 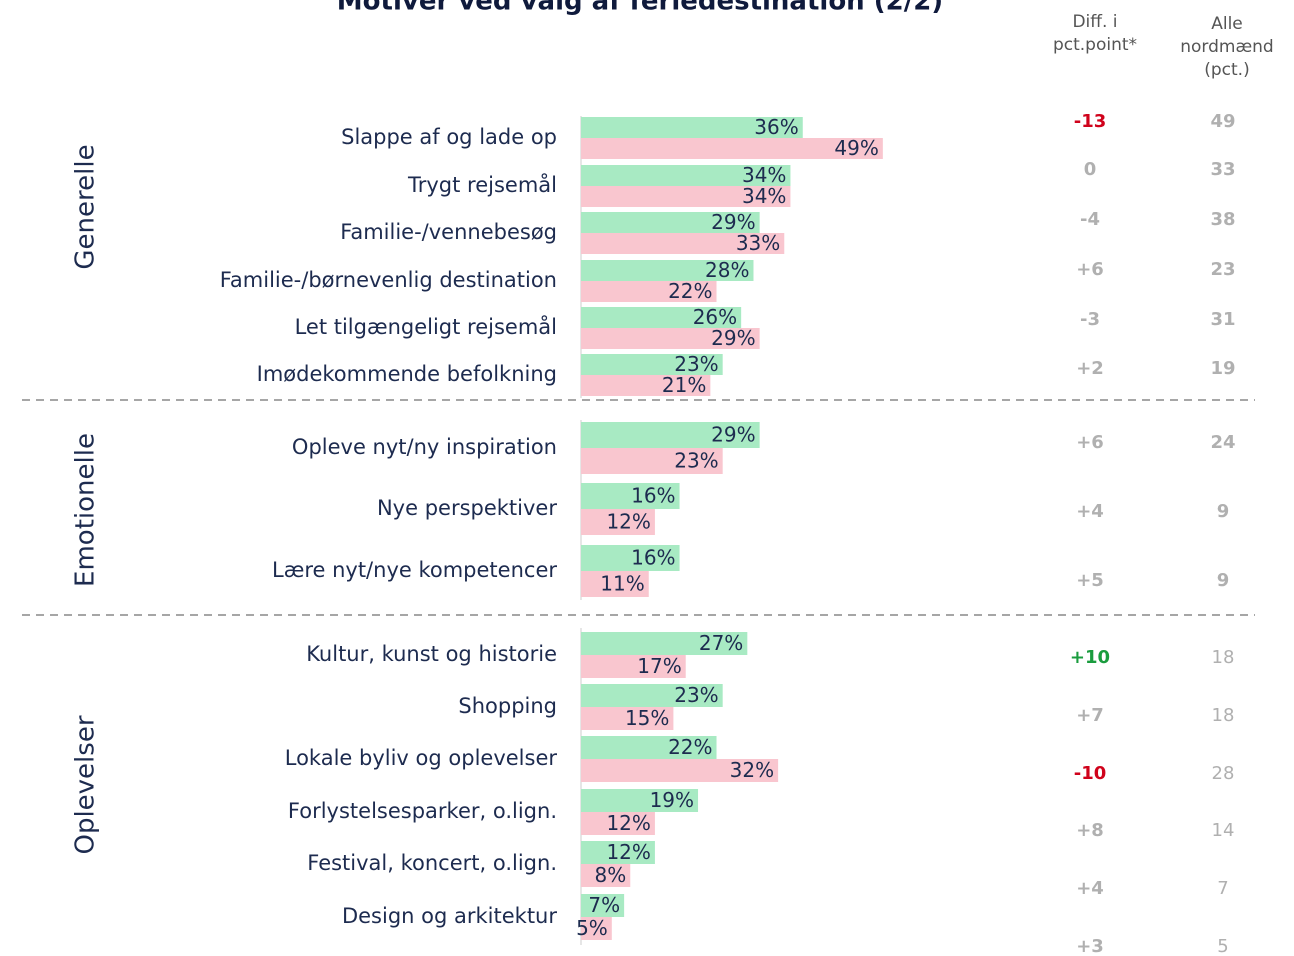 I want to click on column-header: Diff. i pct.point*, so click(x=1095, y=33).